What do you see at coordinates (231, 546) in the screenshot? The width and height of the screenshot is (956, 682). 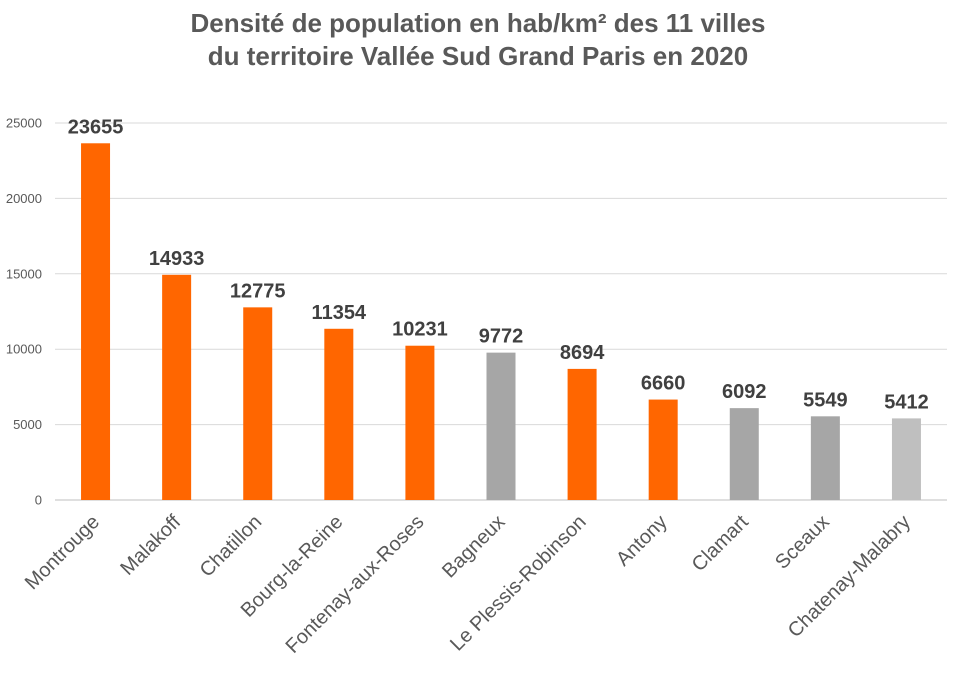 I see `x-tick-label: Chatillon` at bounding box center [231, 546].